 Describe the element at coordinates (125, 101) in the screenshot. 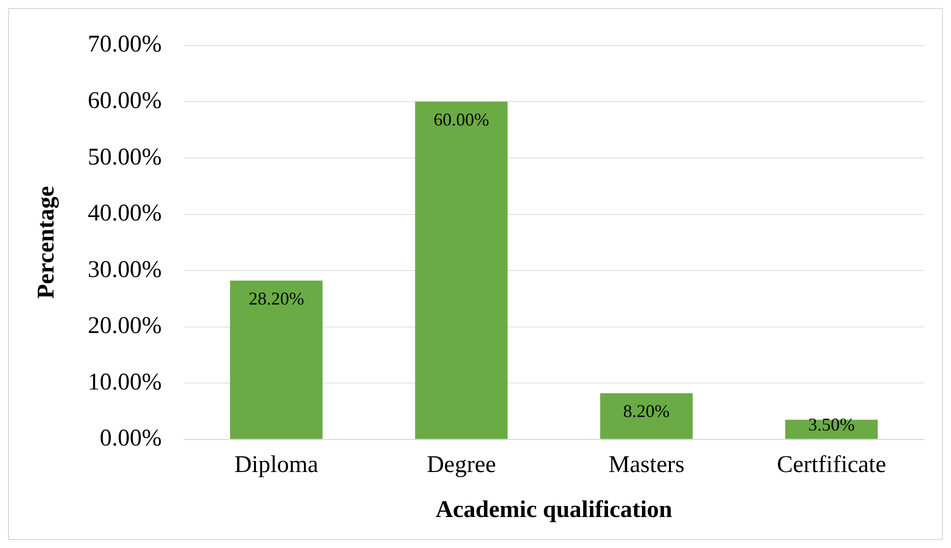

I see `y-tick-label: 60.00%` at that location.